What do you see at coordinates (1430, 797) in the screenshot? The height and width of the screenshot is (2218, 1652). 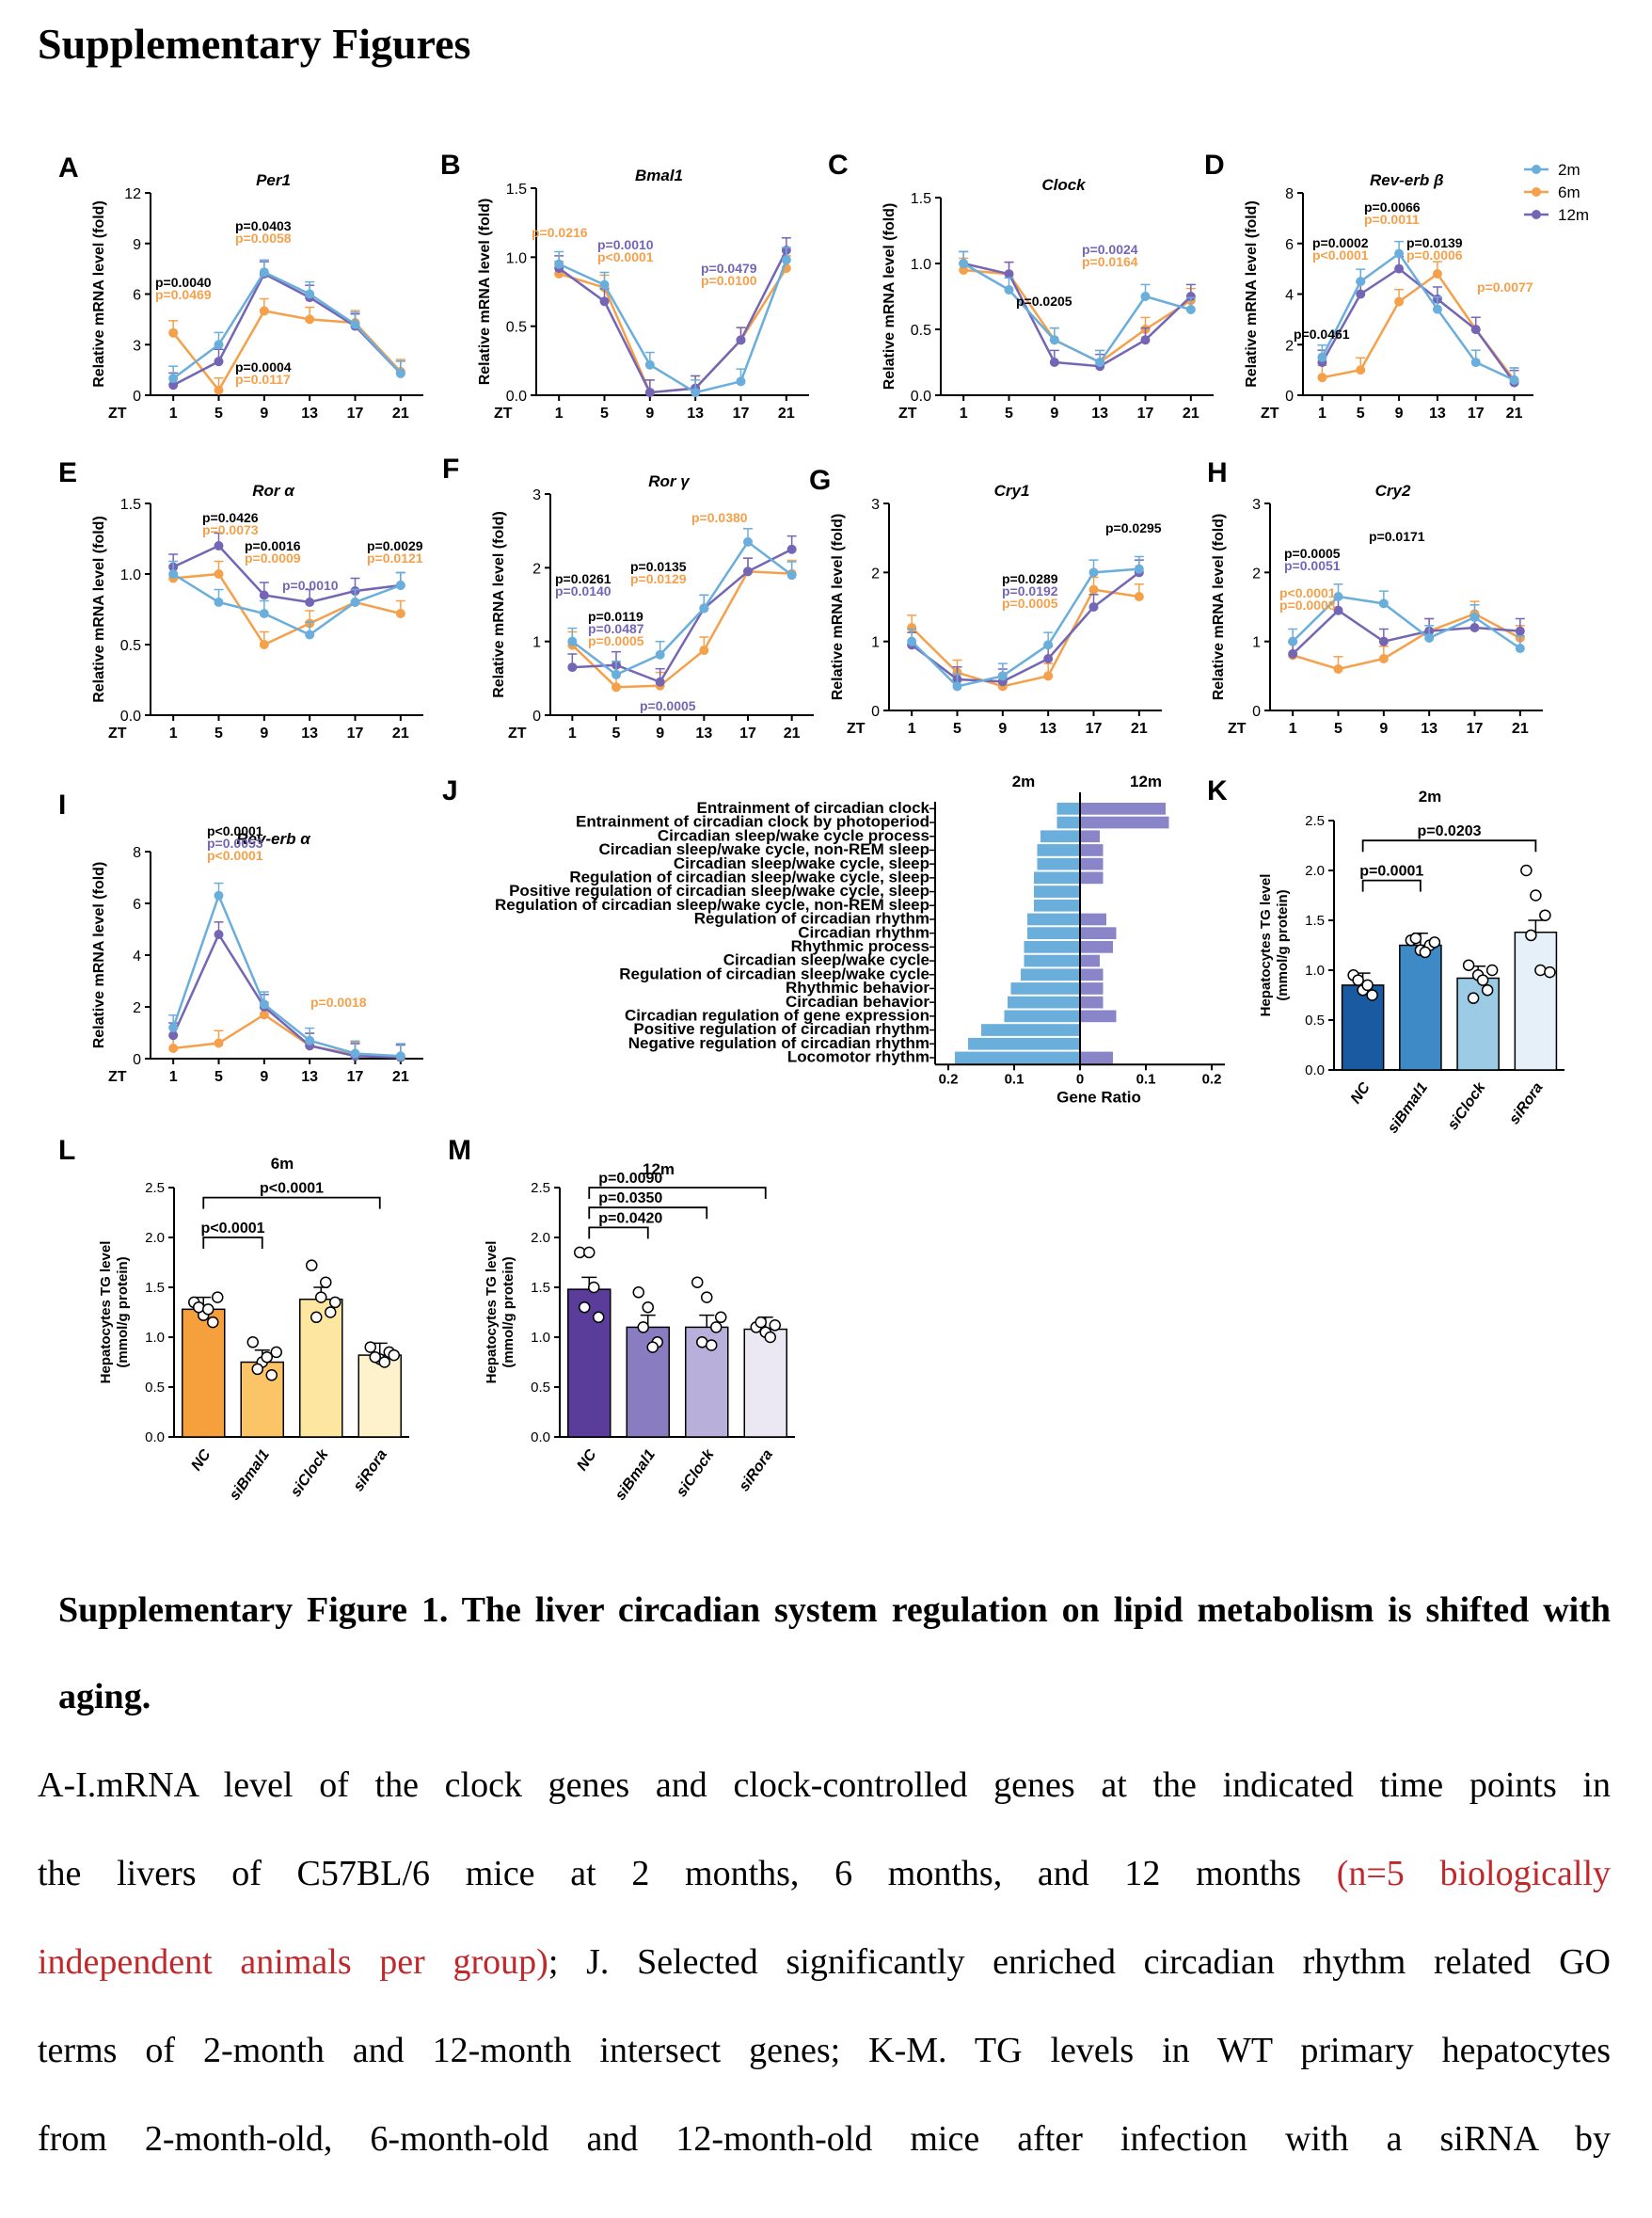 I see `panel-title: 2m` at bounding box center [1430, 797].